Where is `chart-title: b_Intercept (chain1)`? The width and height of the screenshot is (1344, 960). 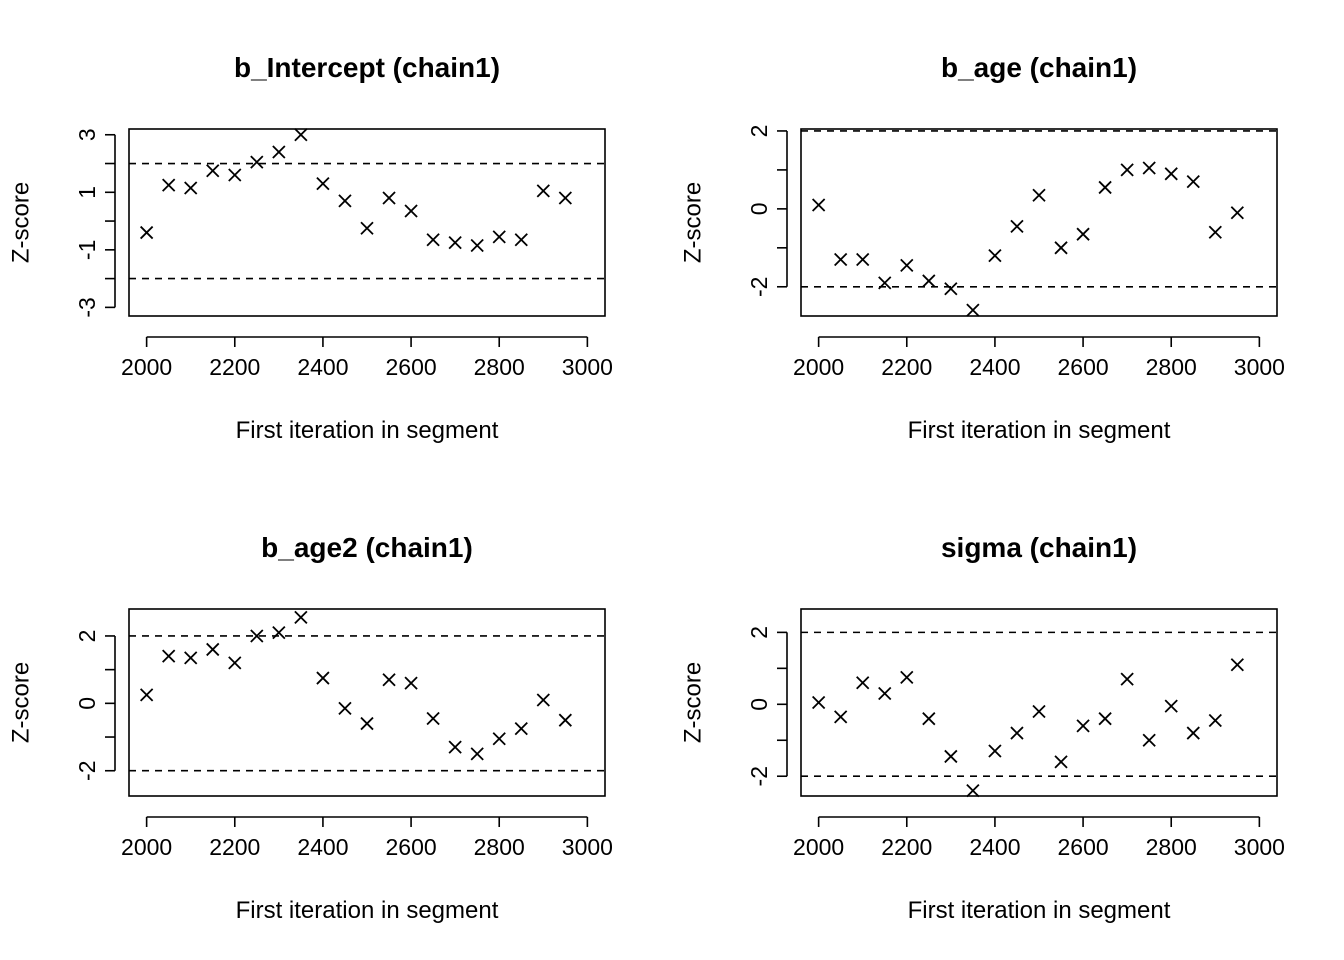 chart-title: b_Intercept (chain1) is located at coordinates (367, 67).